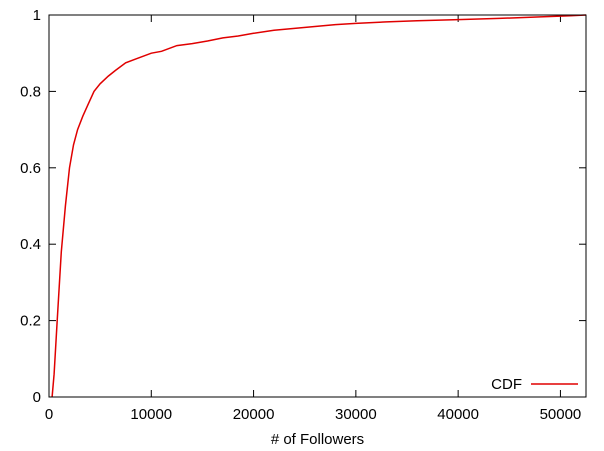 The height and width of the screenshot is (451, 604). Describe the element at coordinates (37, 15) in the screenshot. I see `y-tick-label: 1` at that location.